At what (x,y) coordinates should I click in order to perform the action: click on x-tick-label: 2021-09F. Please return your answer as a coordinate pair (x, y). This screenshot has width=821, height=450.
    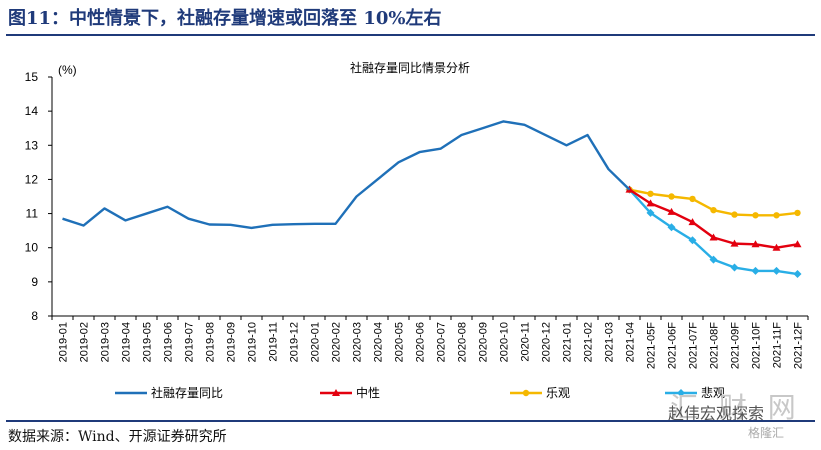
    Looking at the image, I should click on (736, 345).